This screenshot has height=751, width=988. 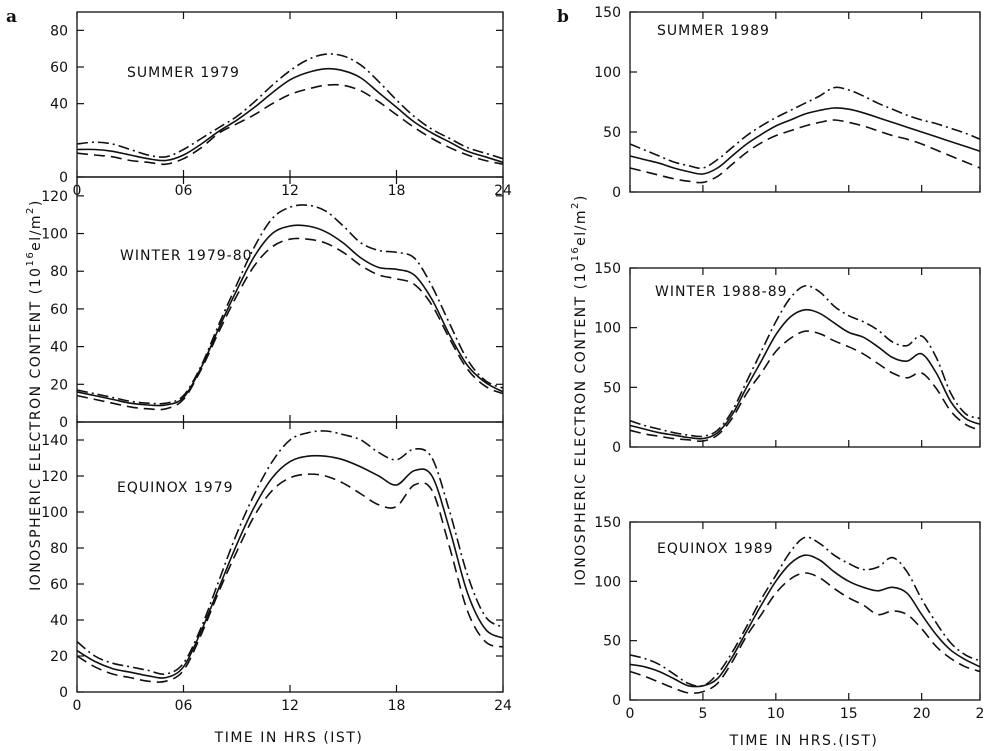 I want to click on panel-label-b: b, so click(x=563, y=17).